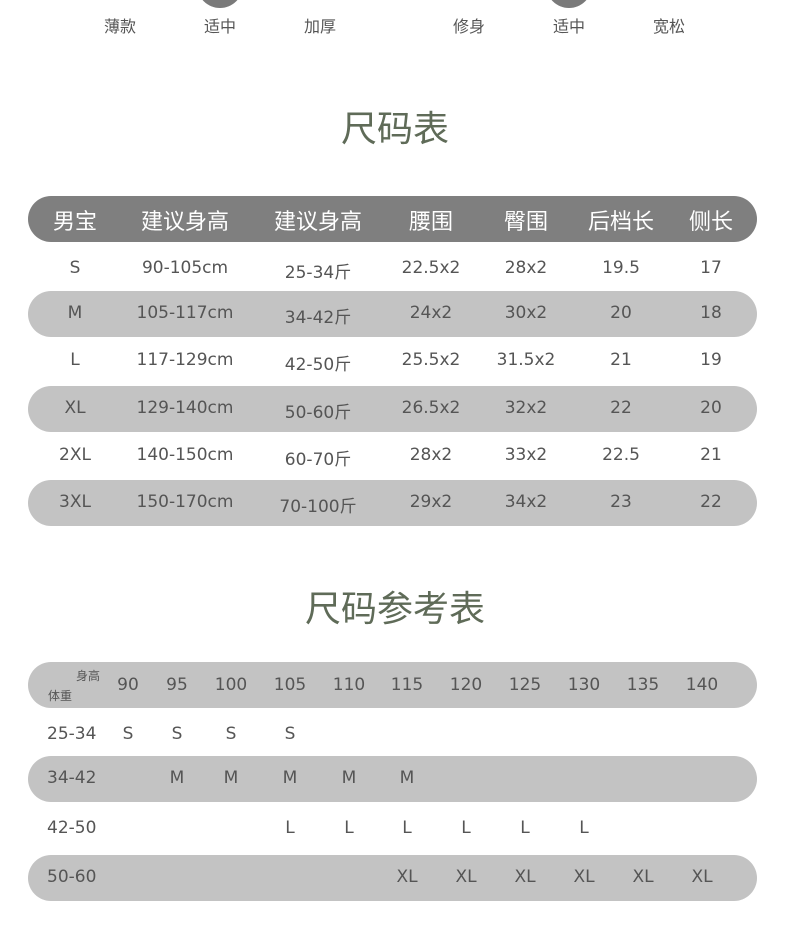  I want to click on table-row: S 90-105cm 25-34斤 22.5x2 28x2 19.5 17, so click(395, 269).